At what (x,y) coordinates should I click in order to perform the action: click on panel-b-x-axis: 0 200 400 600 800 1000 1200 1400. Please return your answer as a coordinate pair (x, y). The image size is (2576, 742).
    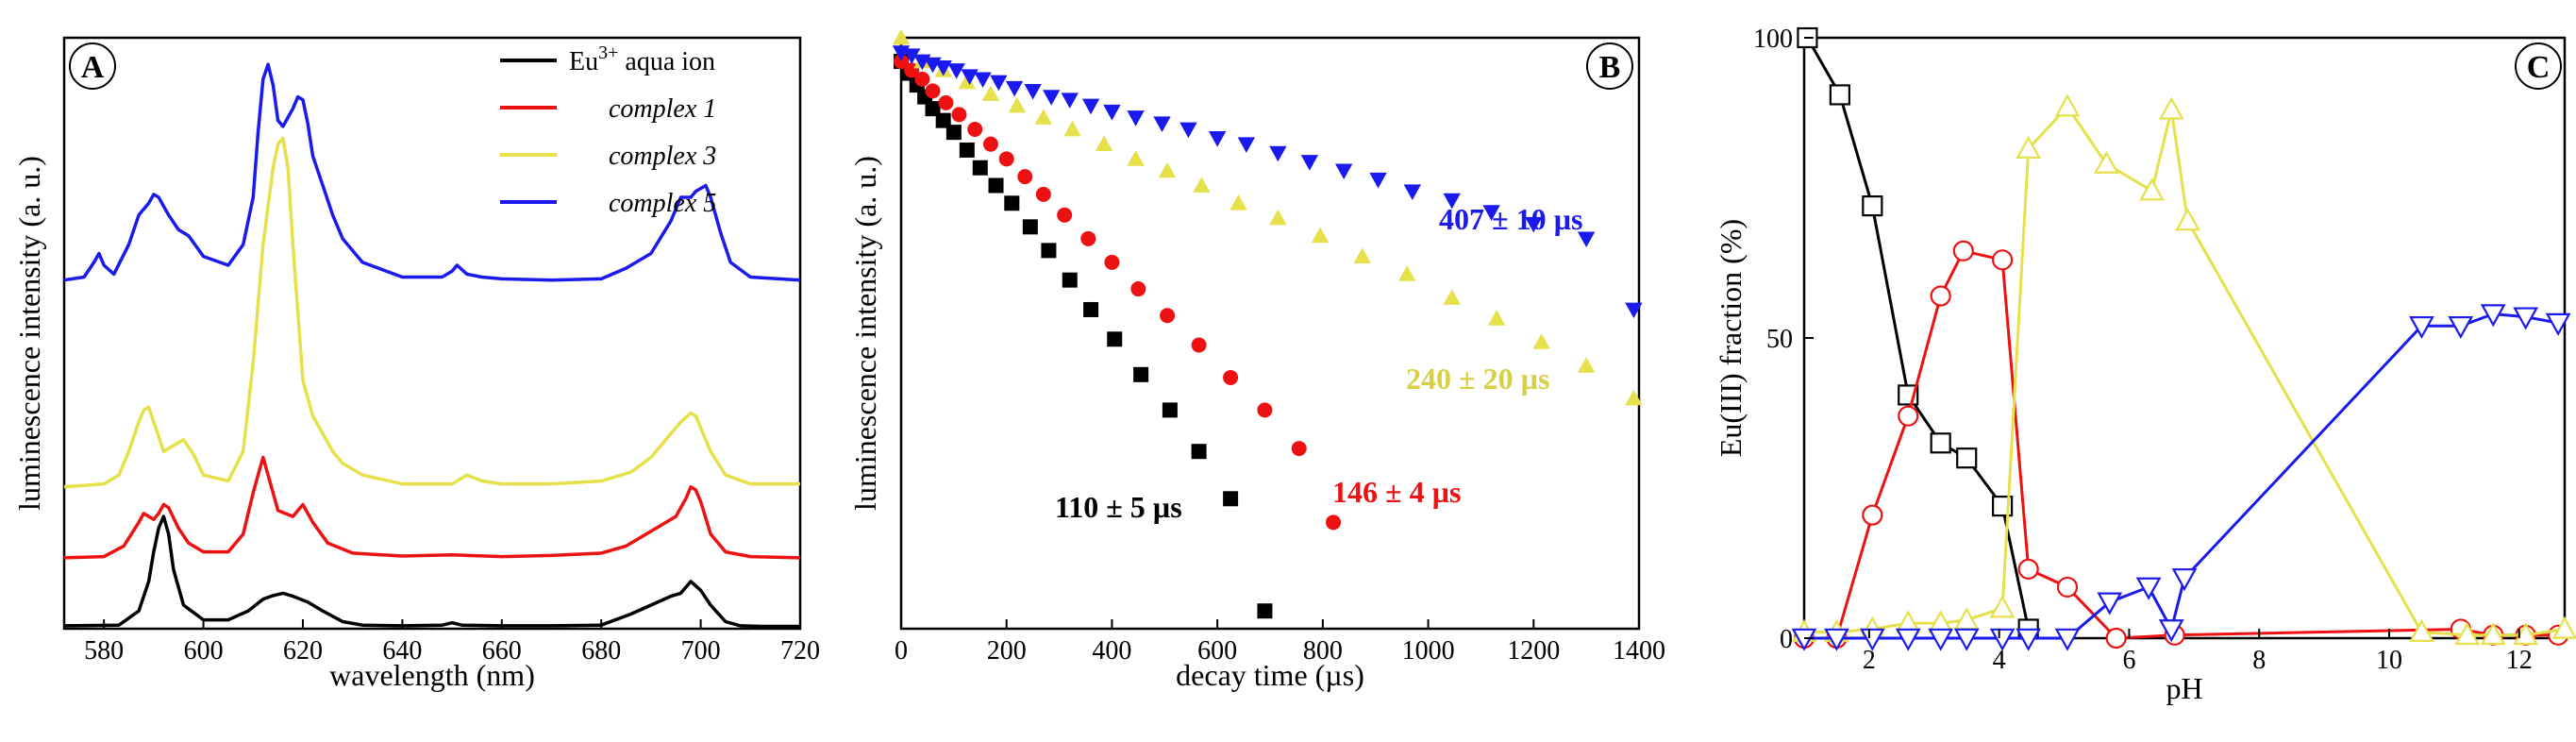
    Looking at the image, I should click on (1280, 642).